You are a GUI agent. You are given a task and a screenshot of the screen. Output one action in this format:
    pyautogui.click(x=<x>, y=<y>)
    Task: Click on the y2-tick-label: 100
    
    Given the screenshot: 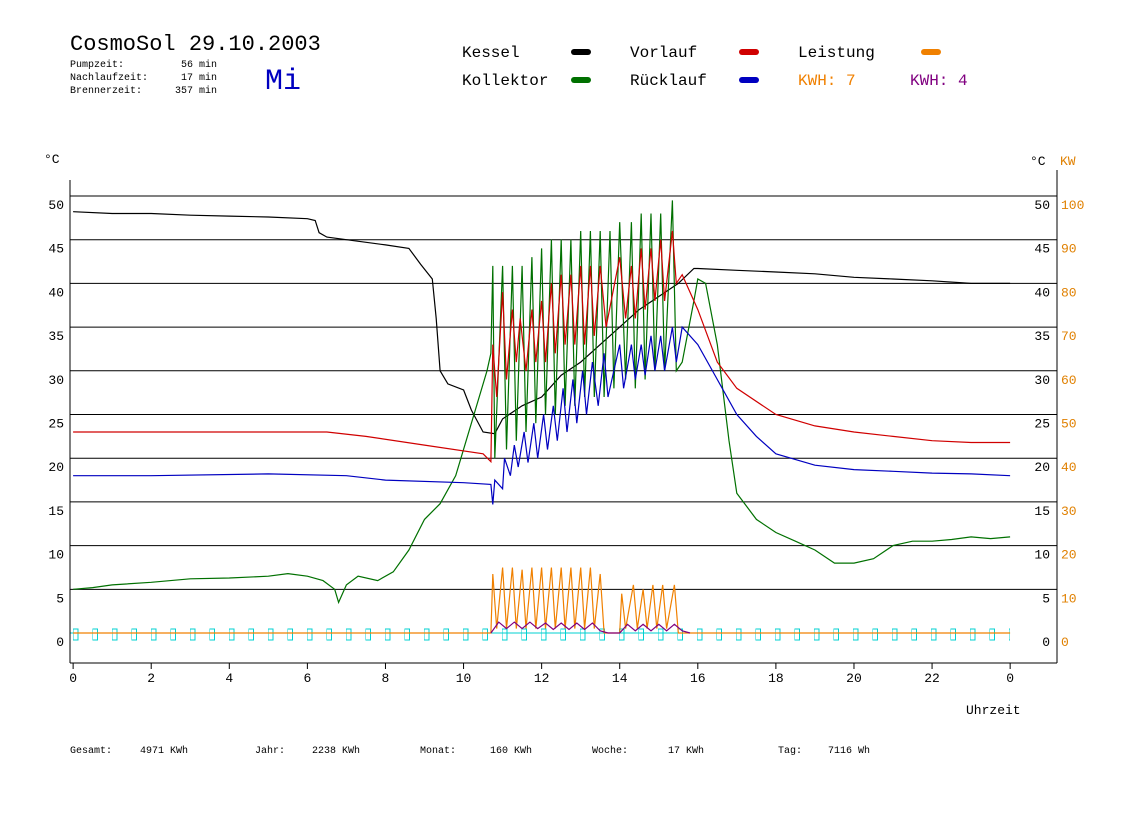 What is the action you would take?
    pyautogui.click(x=1072, y=205)
    